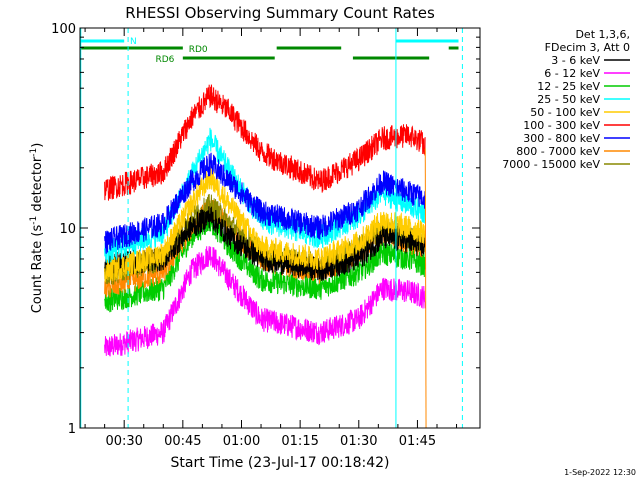 Image resolution: width=640 pixels, height=480 pixels. Describe the element at coordinates (241, 441) in the screenshot. I see `x-tick-label-2: 01:00` at that location.